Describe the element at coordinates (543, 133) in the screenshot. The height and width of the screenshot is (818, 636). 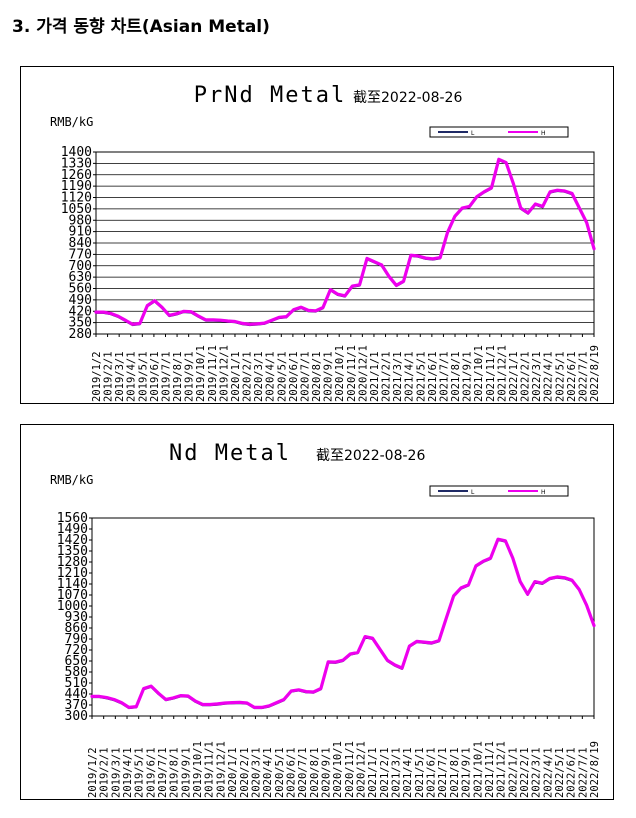
I see `legend-label-h: H` at that location.